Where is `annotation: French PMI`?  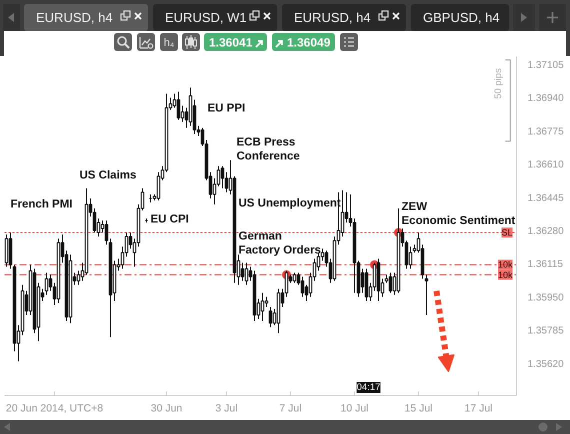
annotation: French PMI is located at coordinates (41, 204).